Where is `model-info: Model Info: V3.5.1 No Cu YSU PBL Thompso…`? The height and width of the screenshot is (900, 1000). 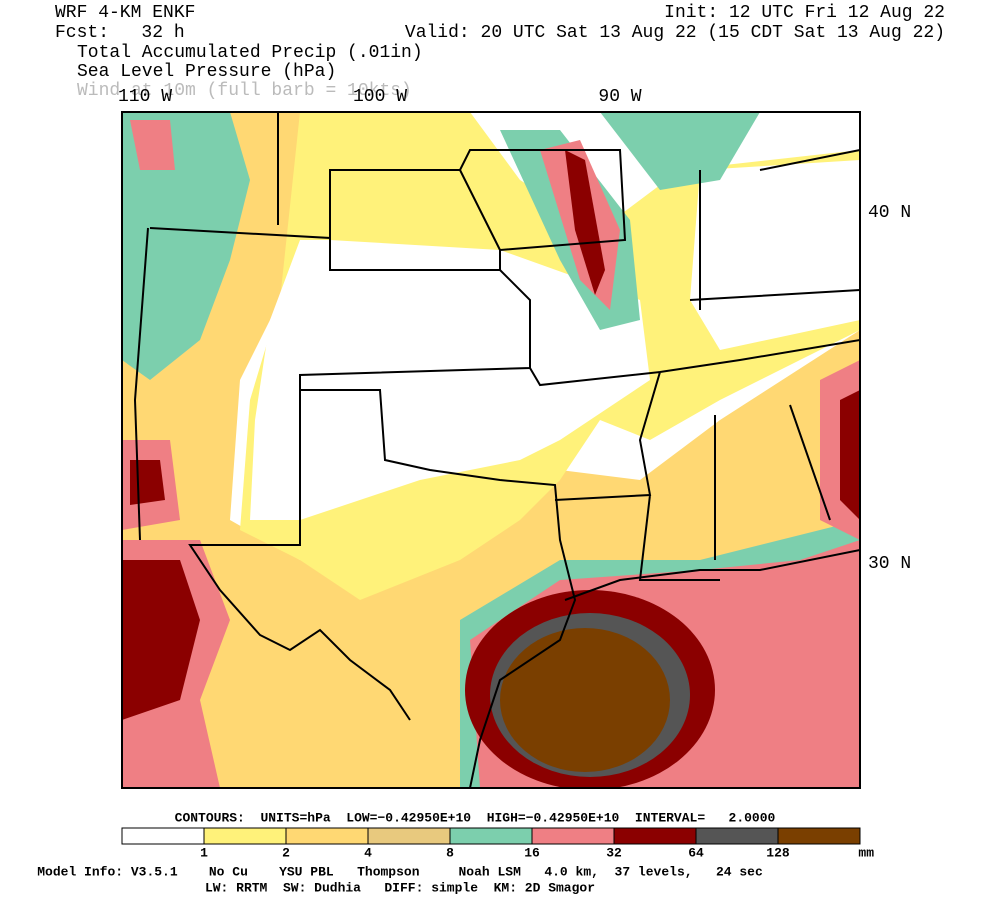 model-info: Model Info: V3.5.1 No Cu YSU PBL Thompso… is located at coordinates (400, 871).